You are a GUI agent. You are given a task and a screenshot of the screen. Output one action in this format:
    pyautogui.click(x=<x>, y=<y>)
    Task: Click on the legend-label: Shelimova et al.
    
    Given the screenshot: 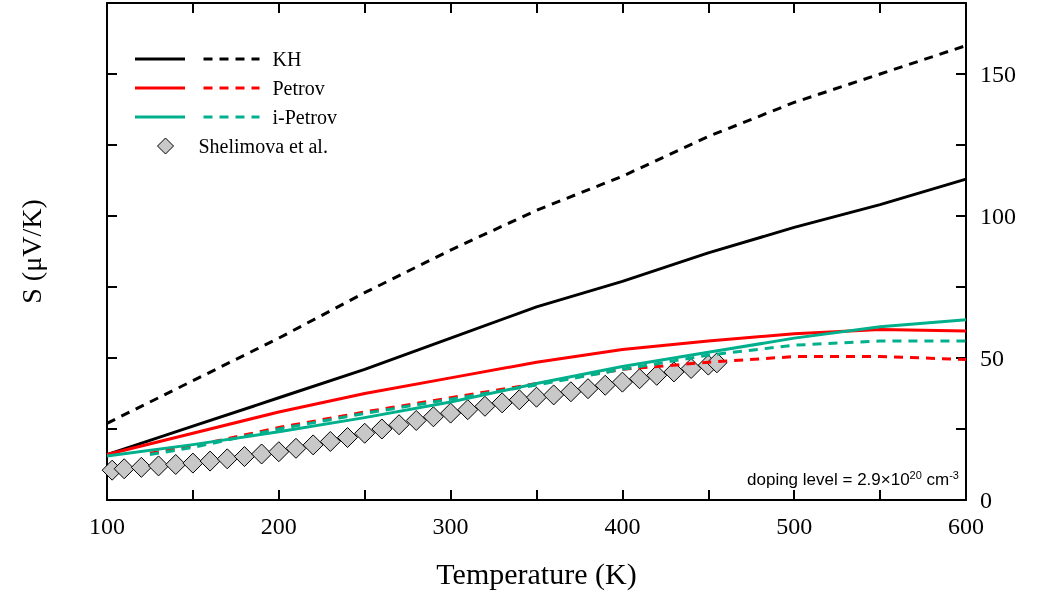 What is the action you would take?
    pyautogui.click(x=263, y=146)
    